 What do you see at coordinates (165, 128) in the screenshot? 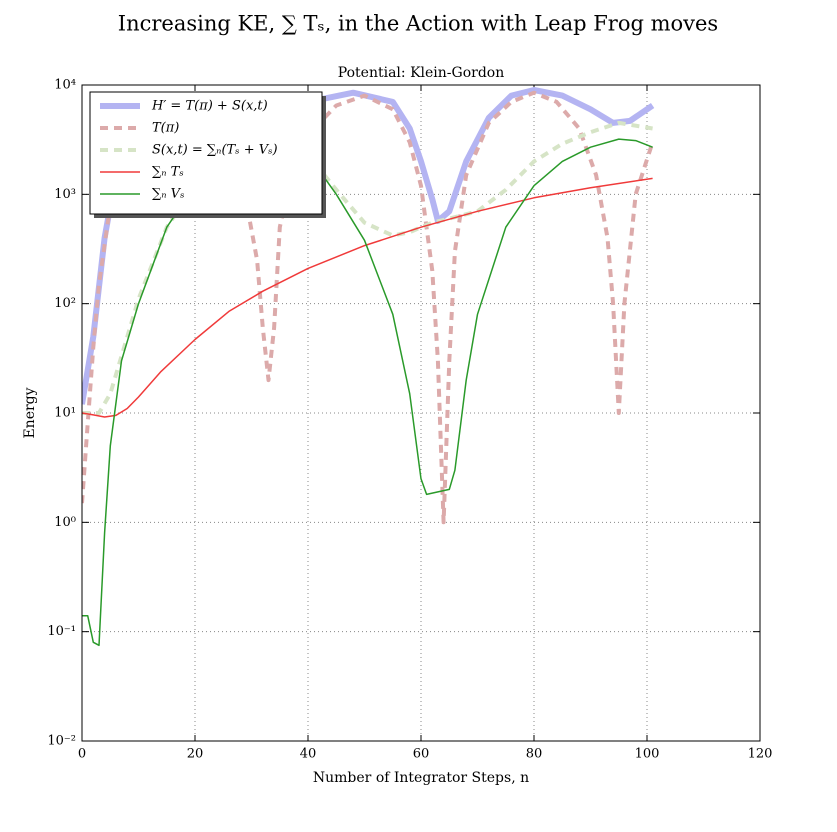
I see `legend-label: T(π)` at bounding box center [165, 128].